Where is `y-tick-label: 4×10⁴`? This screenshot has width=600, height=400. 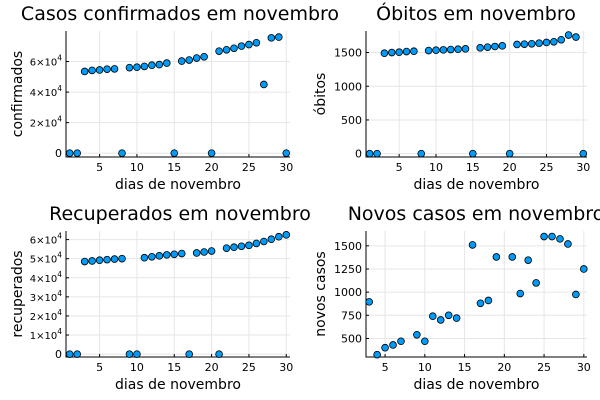 y-tick-label: 4×10⁴ is located at coordinates (46, 91).